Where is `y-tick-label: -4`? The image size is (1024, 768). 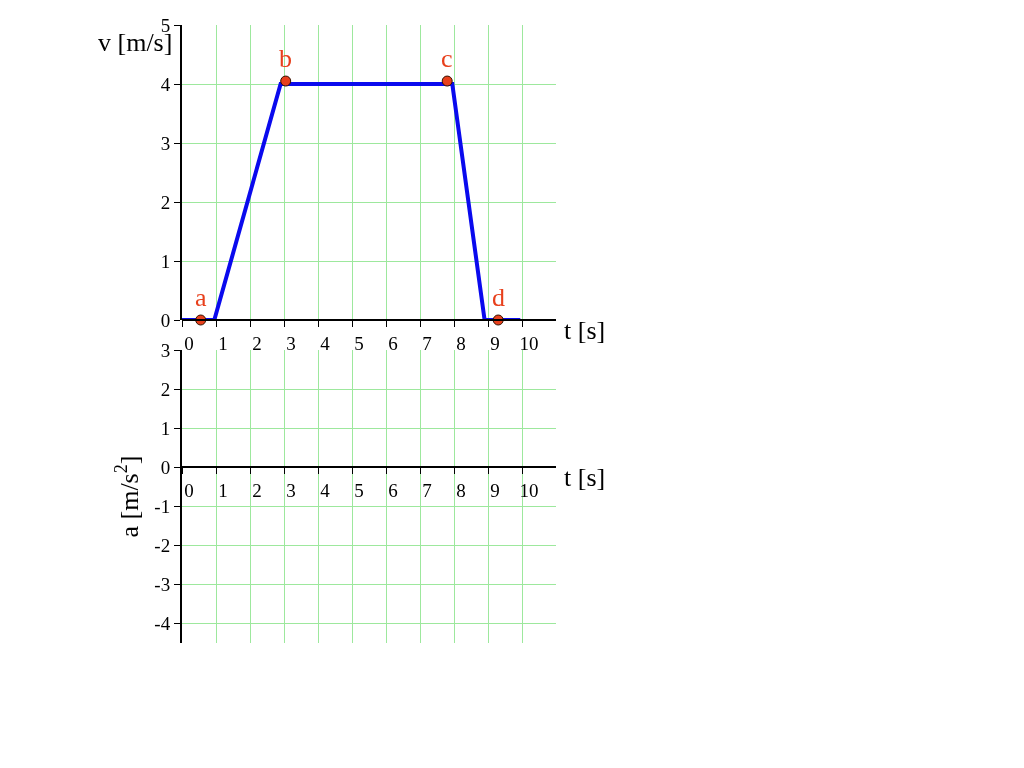
y-tick-label: -4 is located at coordinates (162, 624).